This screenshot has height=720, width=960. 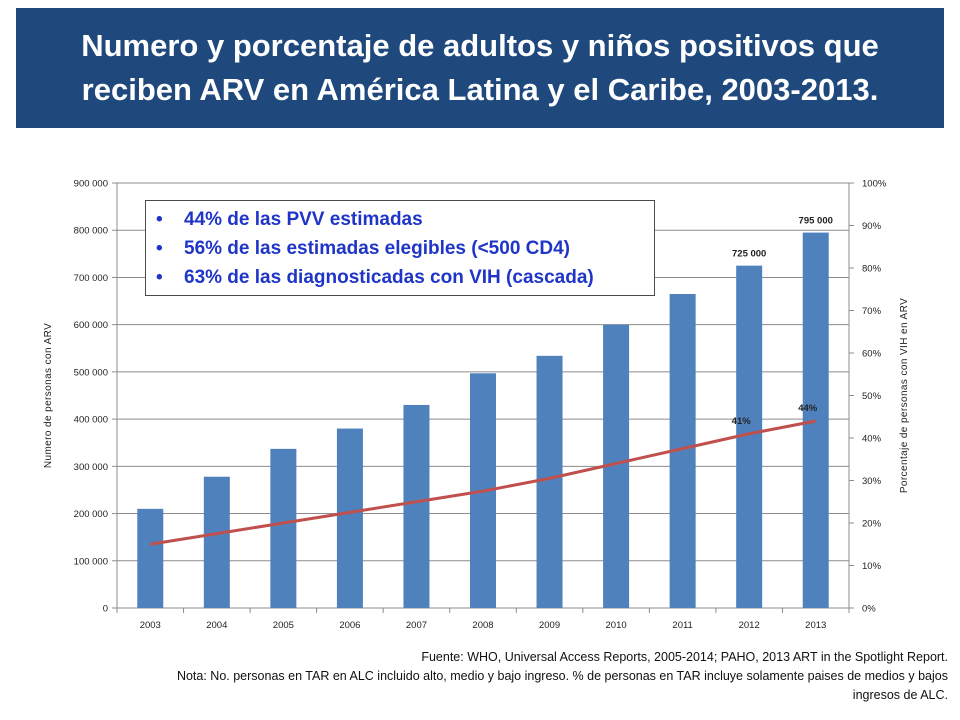 I want to click on x-tick-label: 2003, so click(x=150, y=625).